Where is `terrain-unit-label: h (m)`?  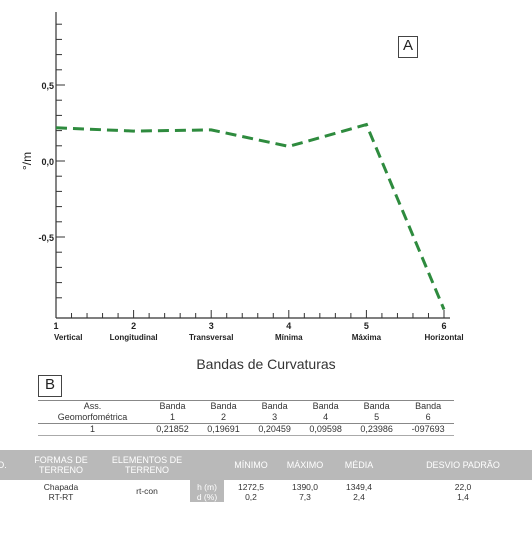 terrain-unit-label: h (m) is located at coordinates (207, 487).